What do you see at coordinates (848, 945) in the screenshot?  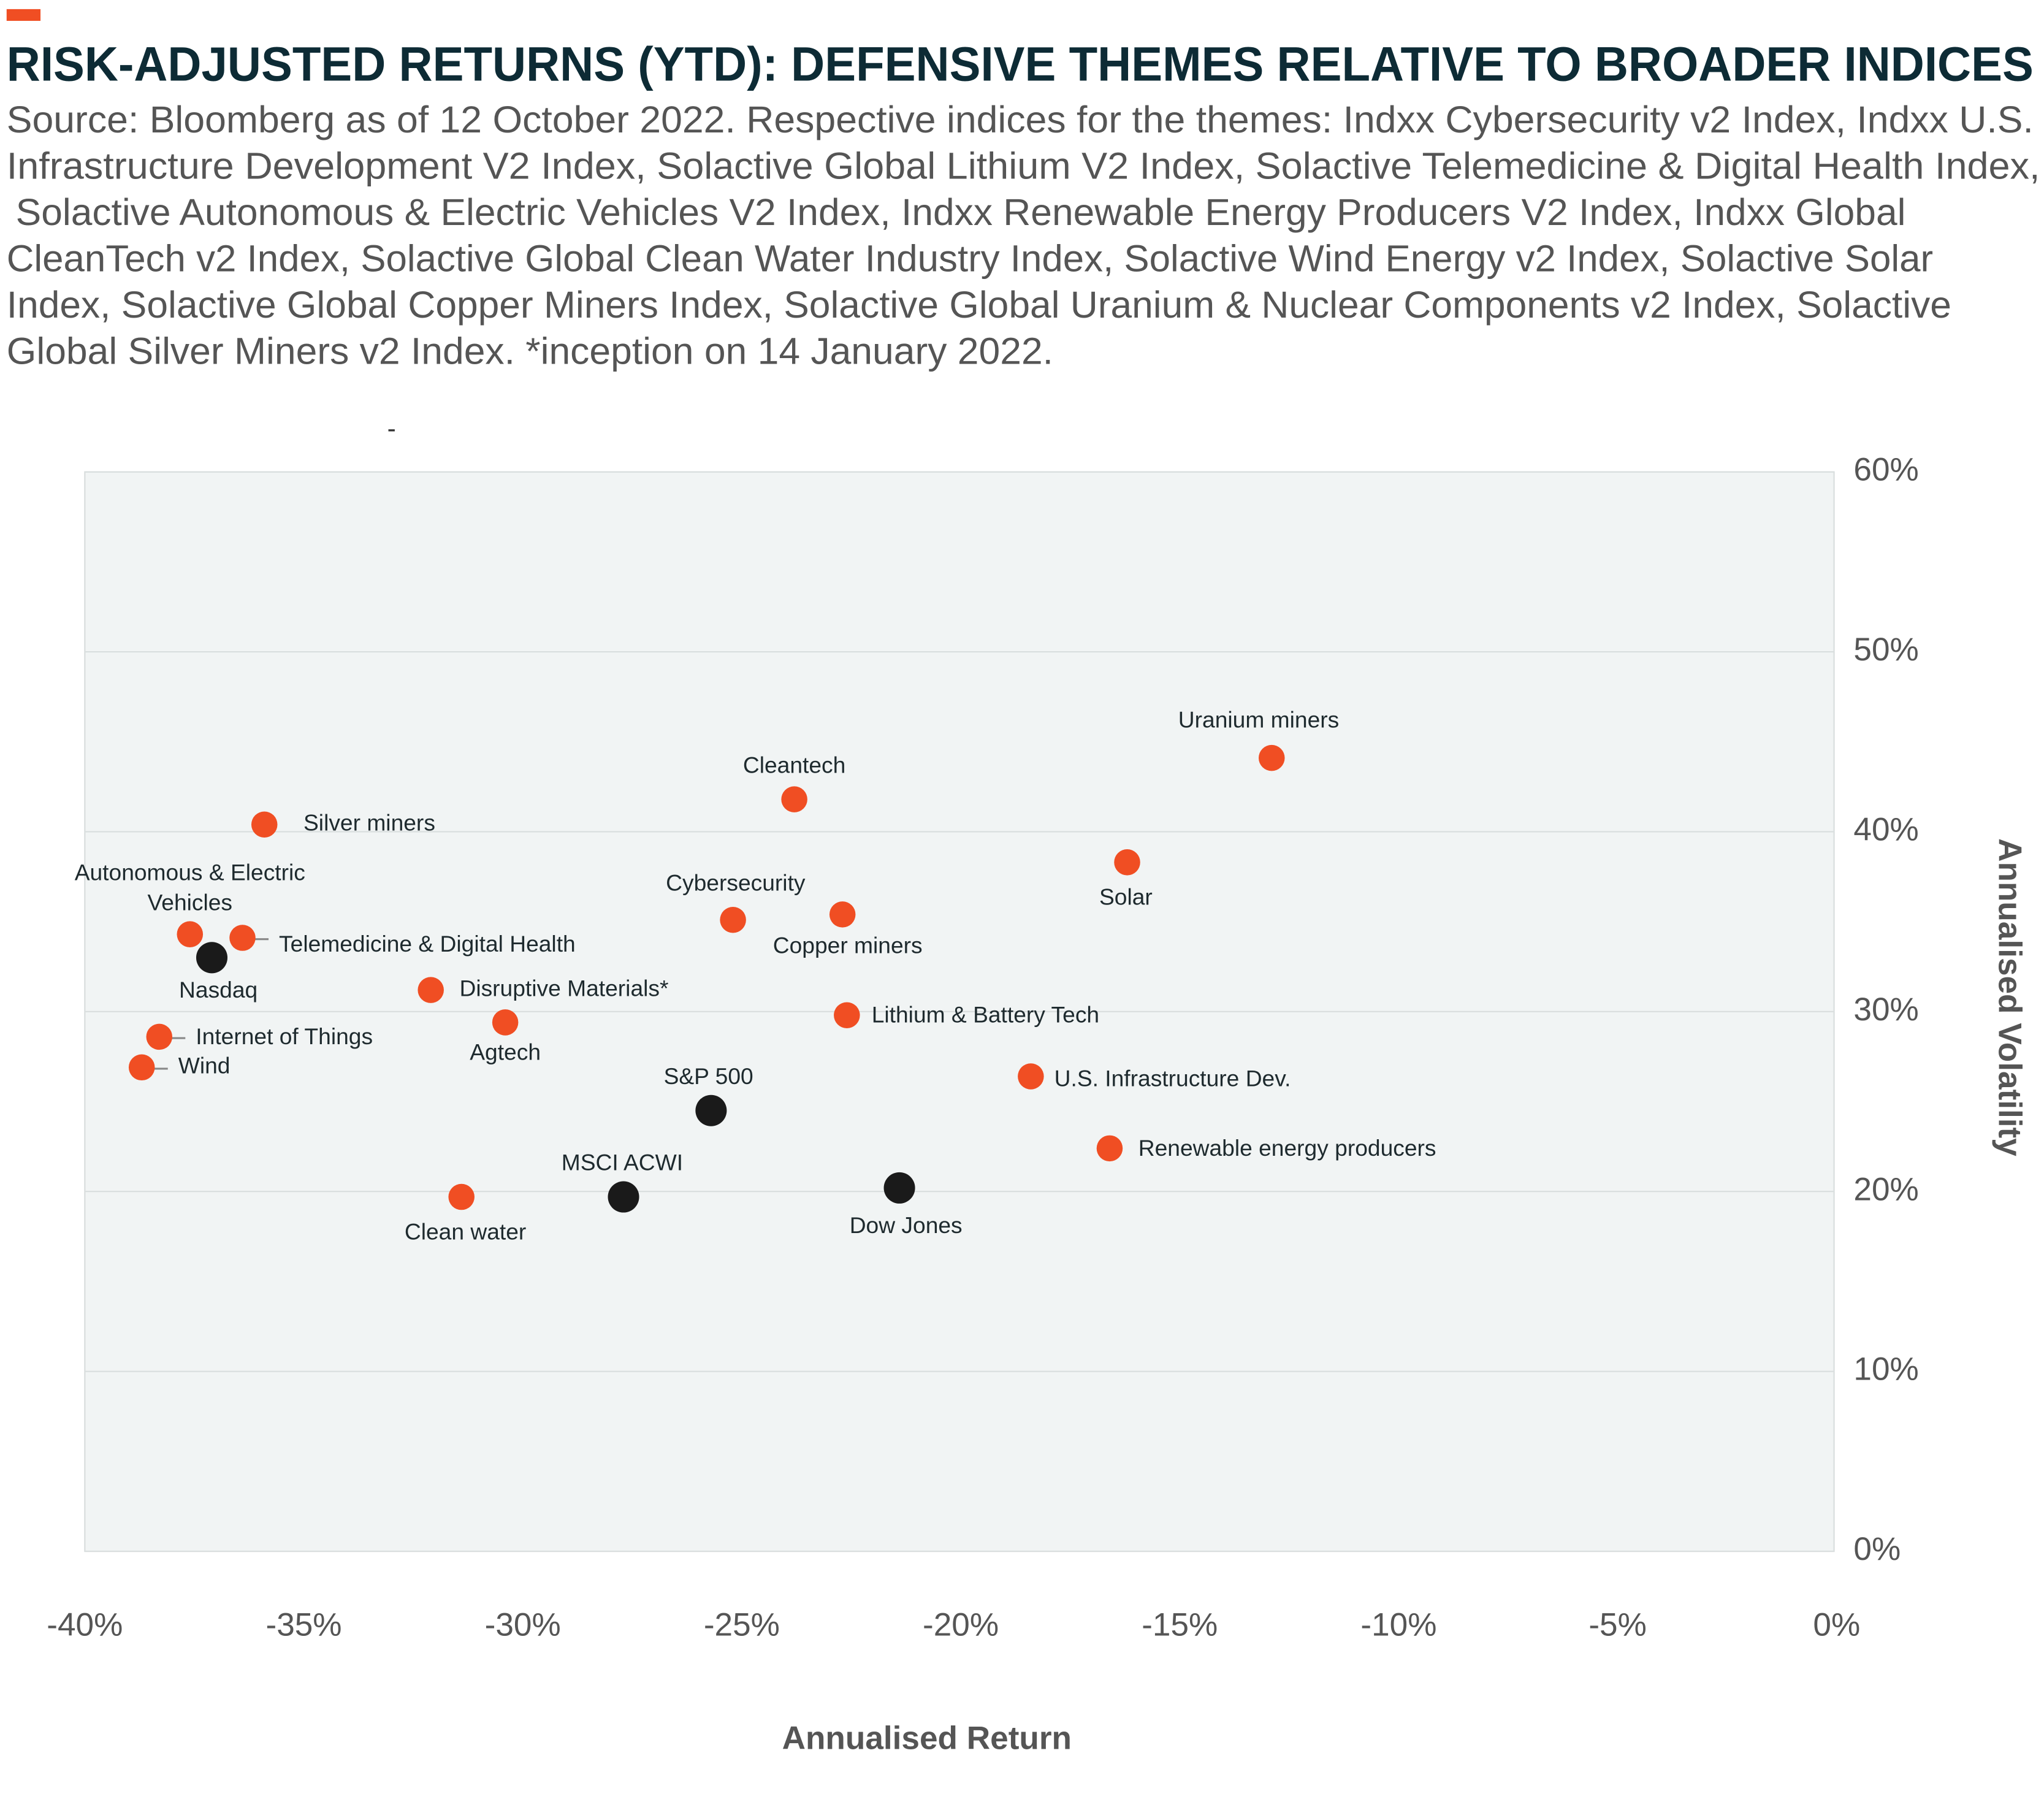 I see `point-label: Copper miners` at bounding box center [848, 945].